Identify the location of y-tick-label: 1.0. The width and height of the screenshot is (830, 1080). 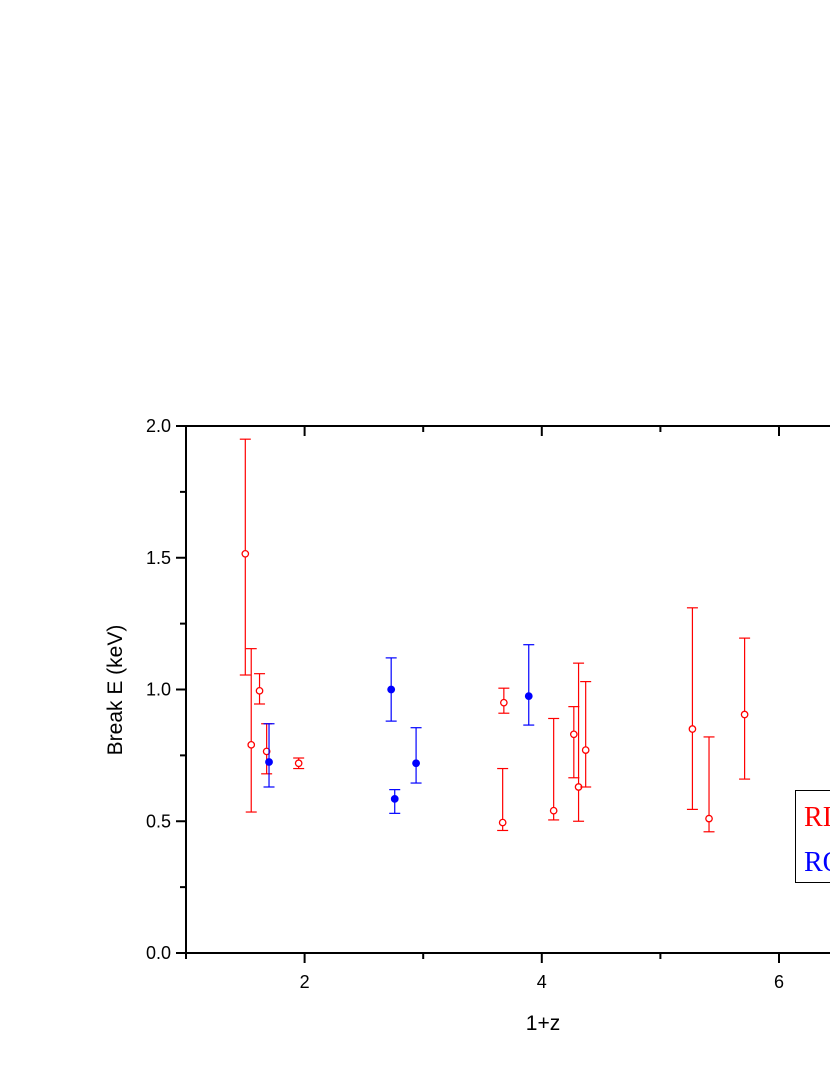
(158, 690).